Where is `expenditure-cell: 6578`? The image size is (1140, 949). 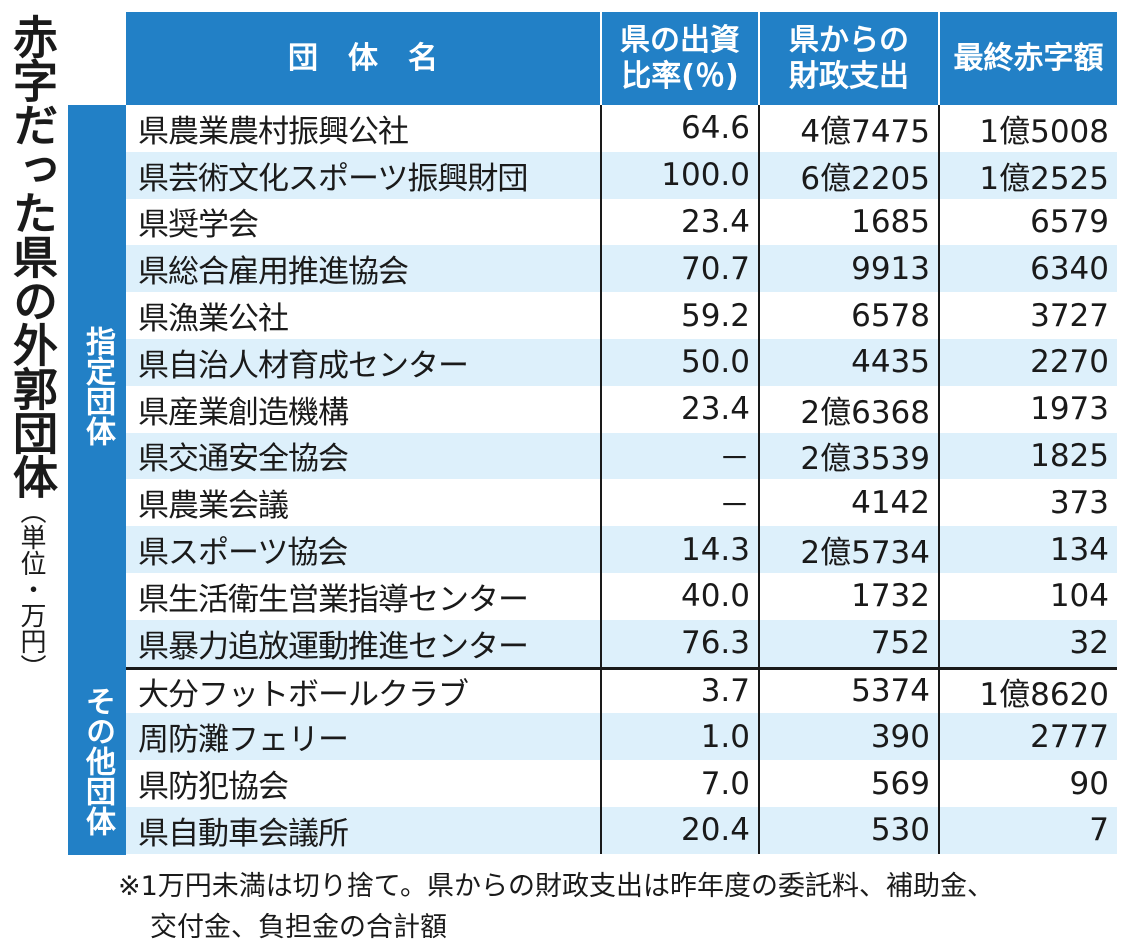 expenditure-cell: 6578 is located at coordinates (850, 315).